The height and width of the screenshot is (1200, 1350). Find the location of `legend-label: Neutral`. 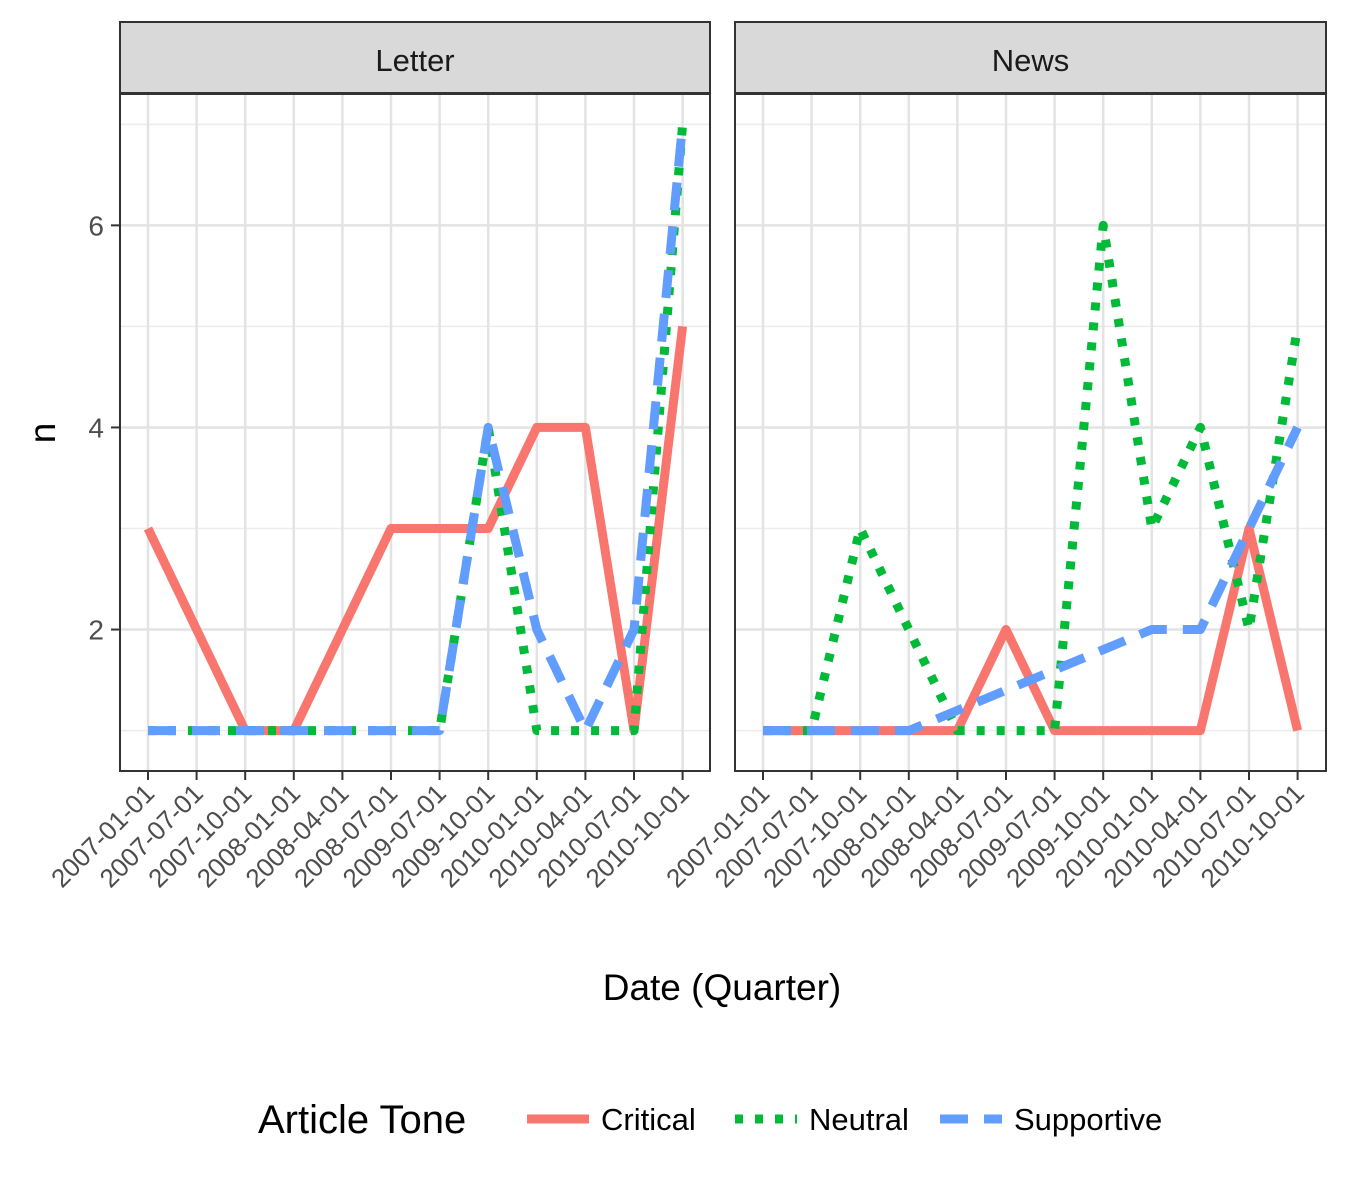

legend-label: Neutral is located at coordinates (859, 1119).